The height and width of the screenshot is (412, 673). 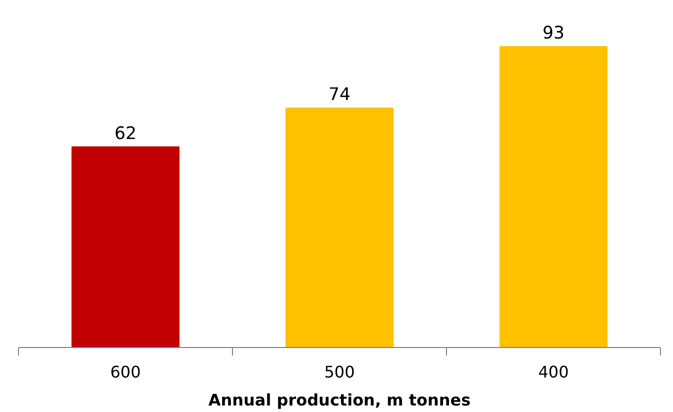 I want to click on data-label: 62, so click(x=125, y=134).